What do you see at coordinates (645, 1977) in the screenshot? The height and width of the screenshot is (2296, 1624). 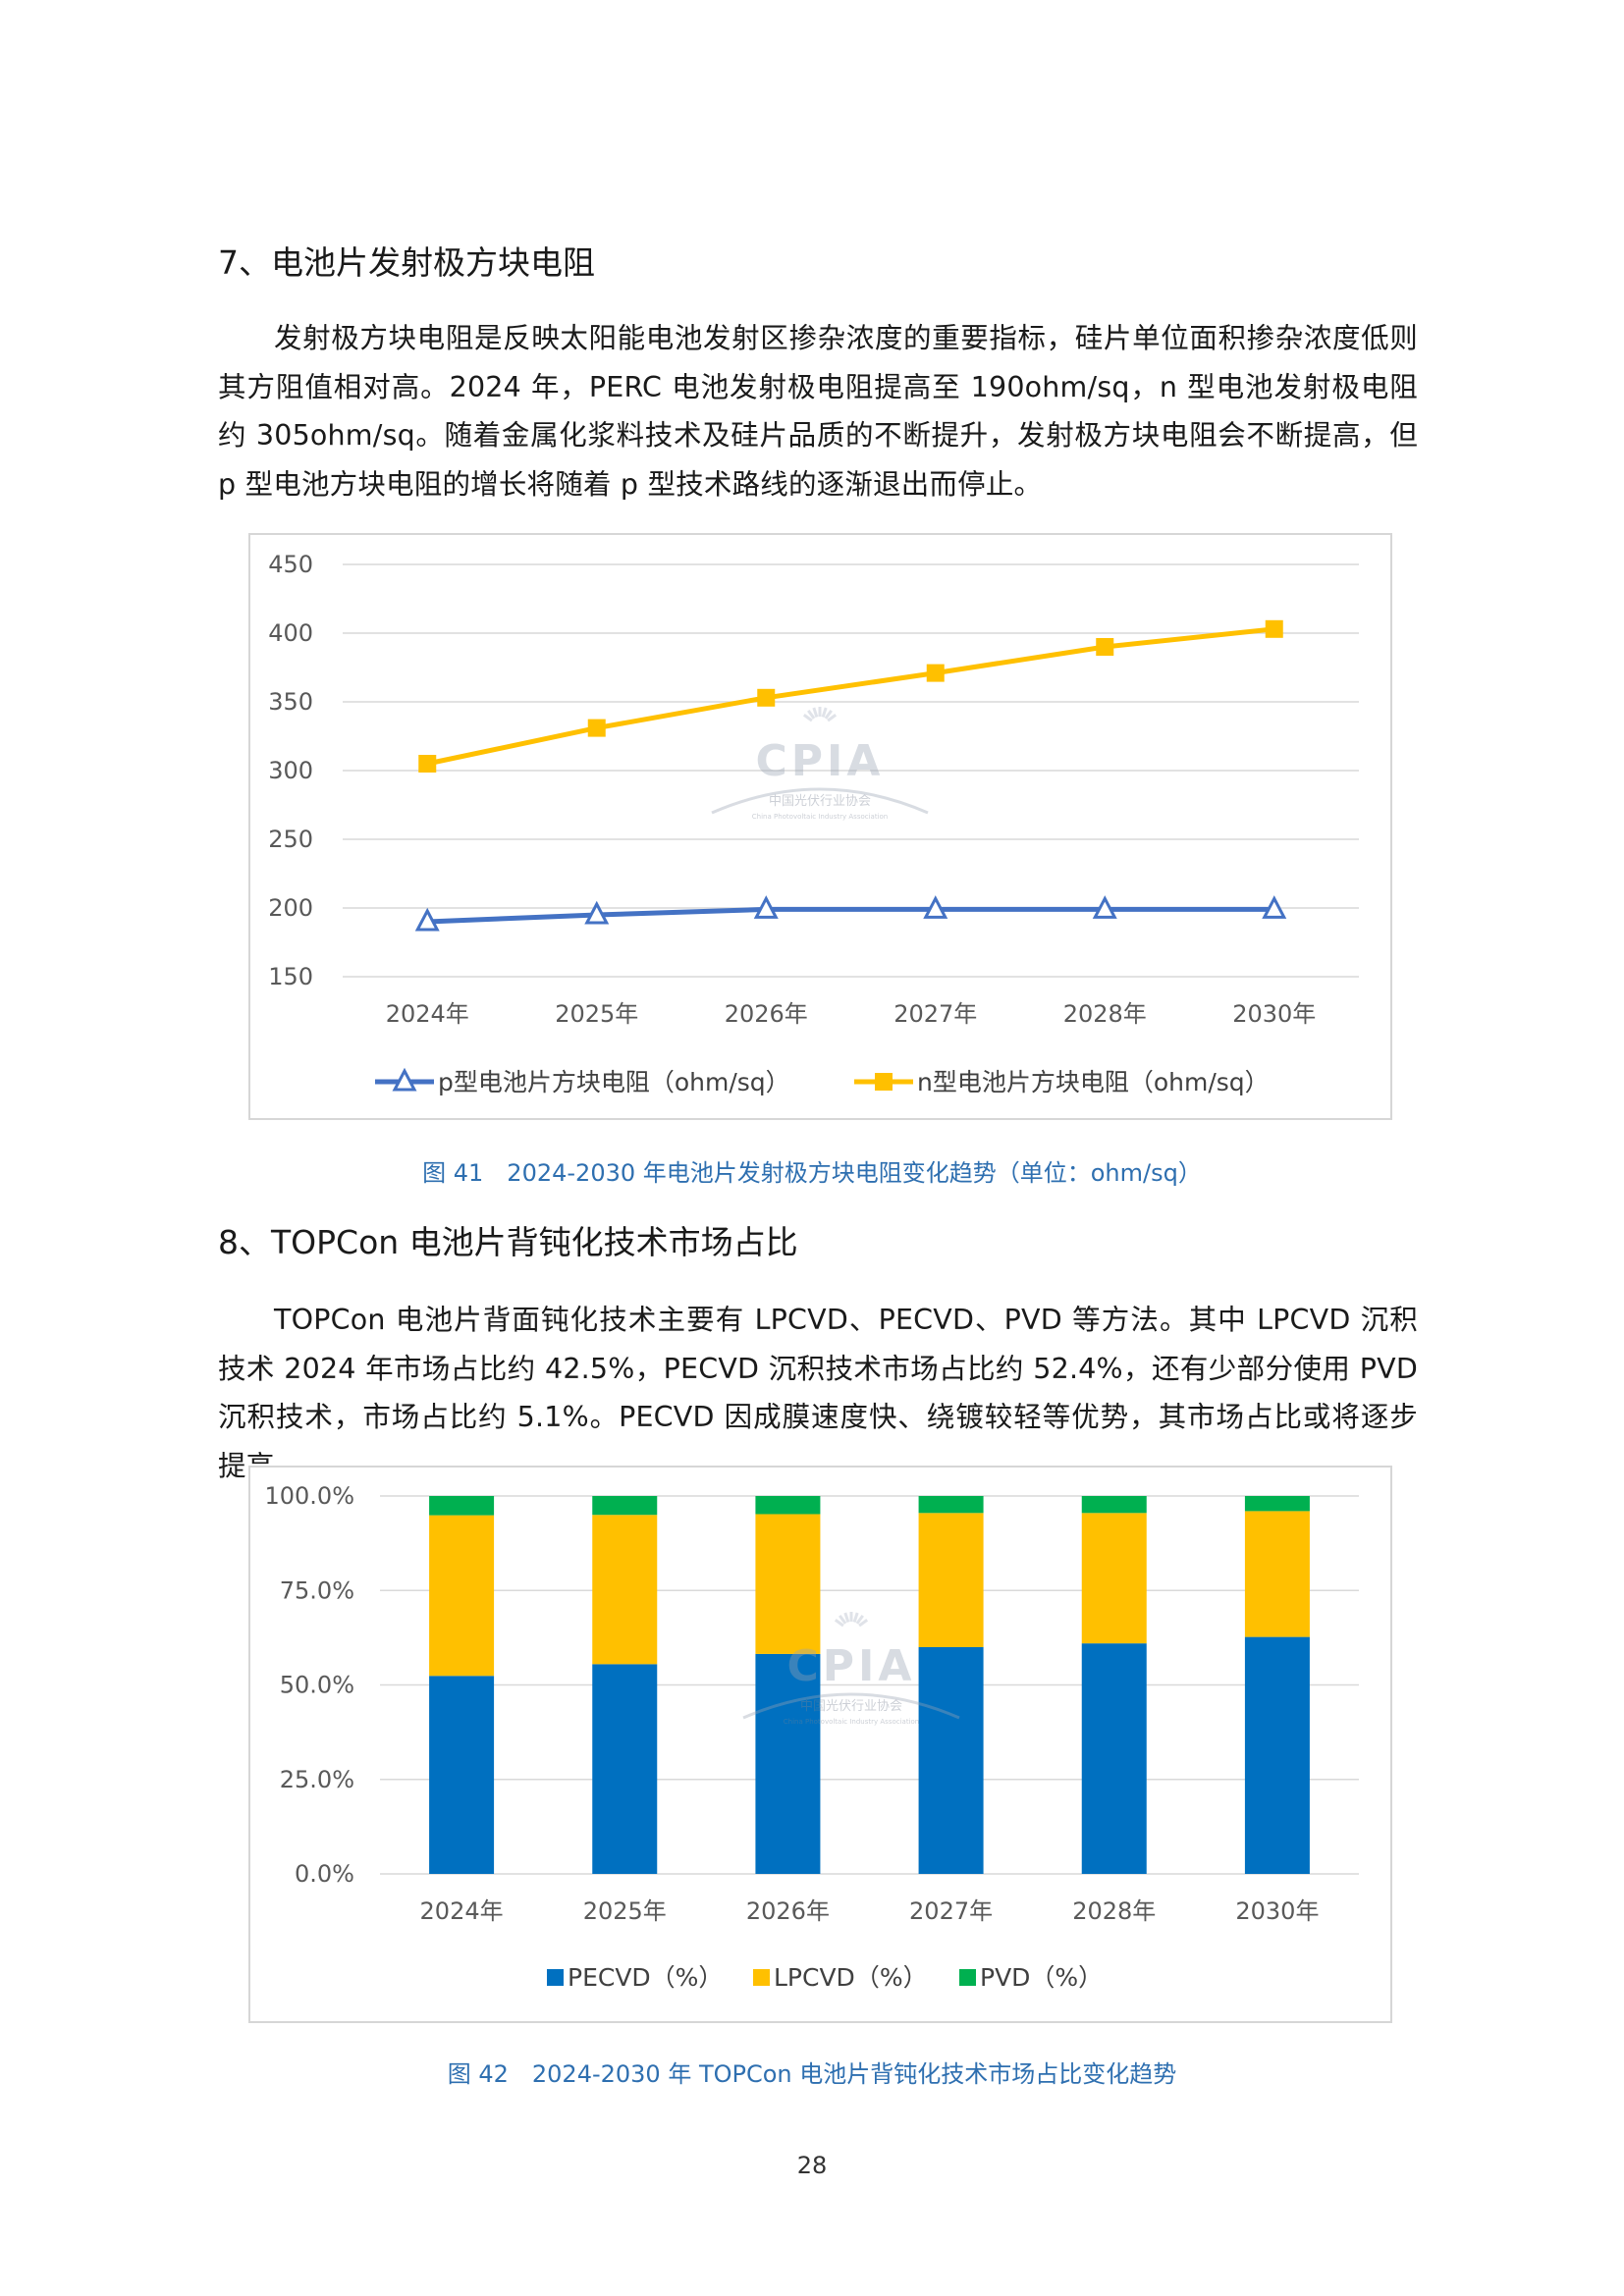 I see `legend-label: PECVD（%）` at bounding box center [645, 1977].